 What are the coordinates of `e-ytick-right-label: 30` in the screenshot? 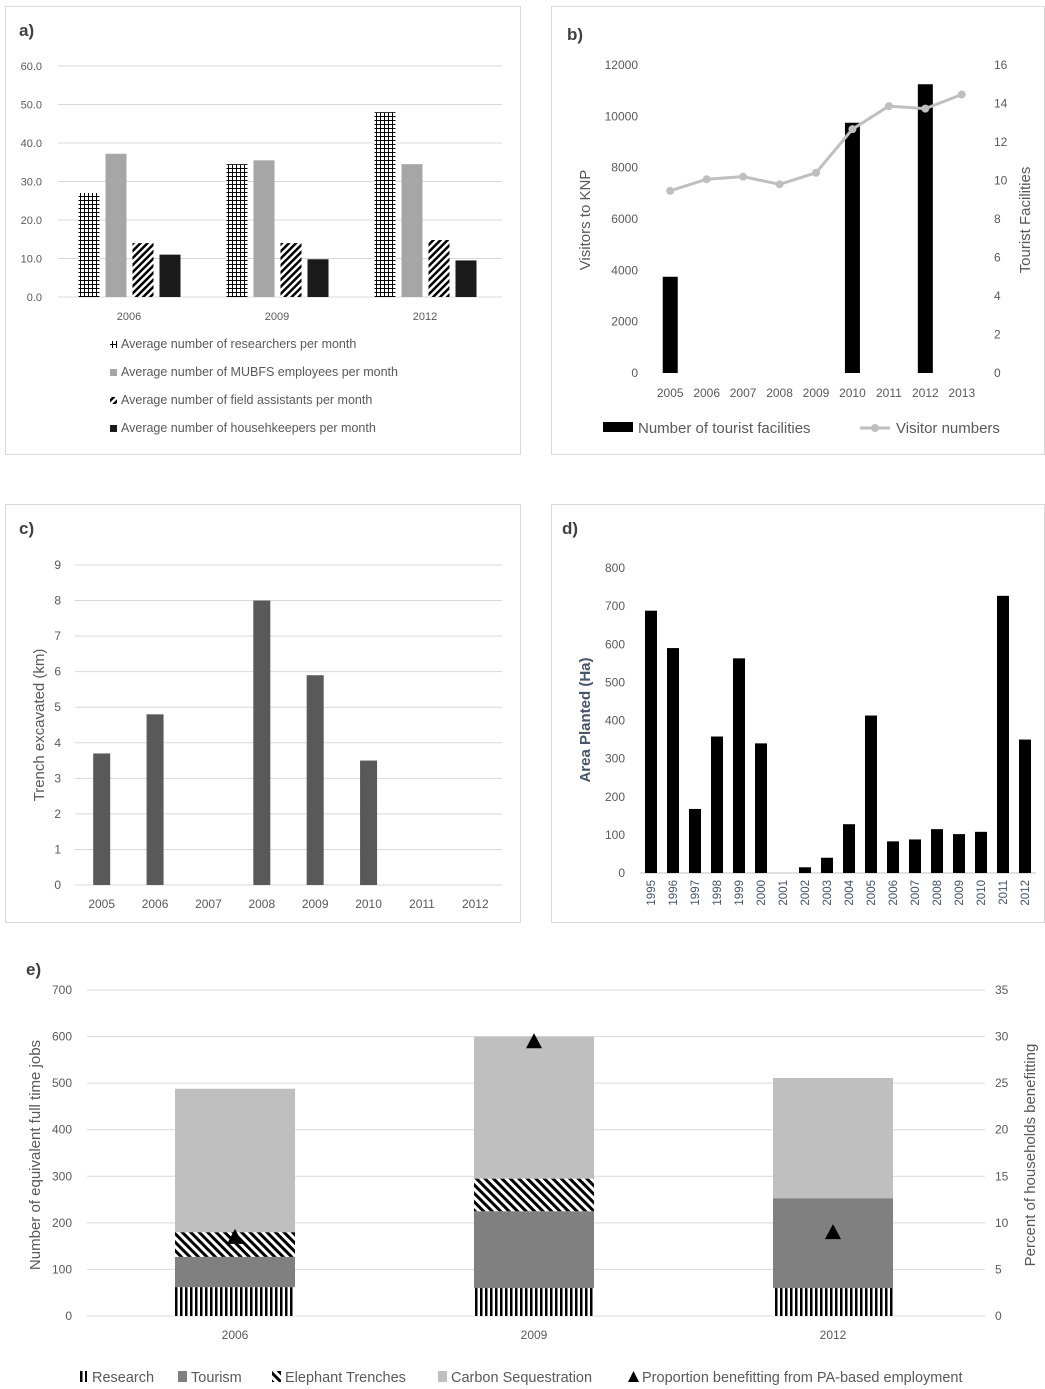 It's located at (1002, 1037).